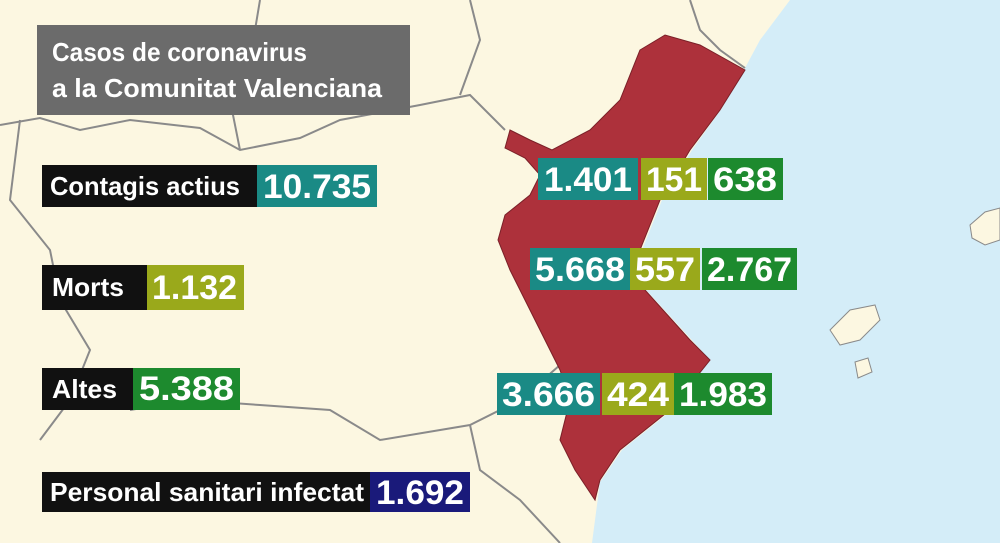 The image size is (1000, 543). Describe the element at coordinates (88, 287) in the screenshot. I see `stat-label: Morts` at that location.